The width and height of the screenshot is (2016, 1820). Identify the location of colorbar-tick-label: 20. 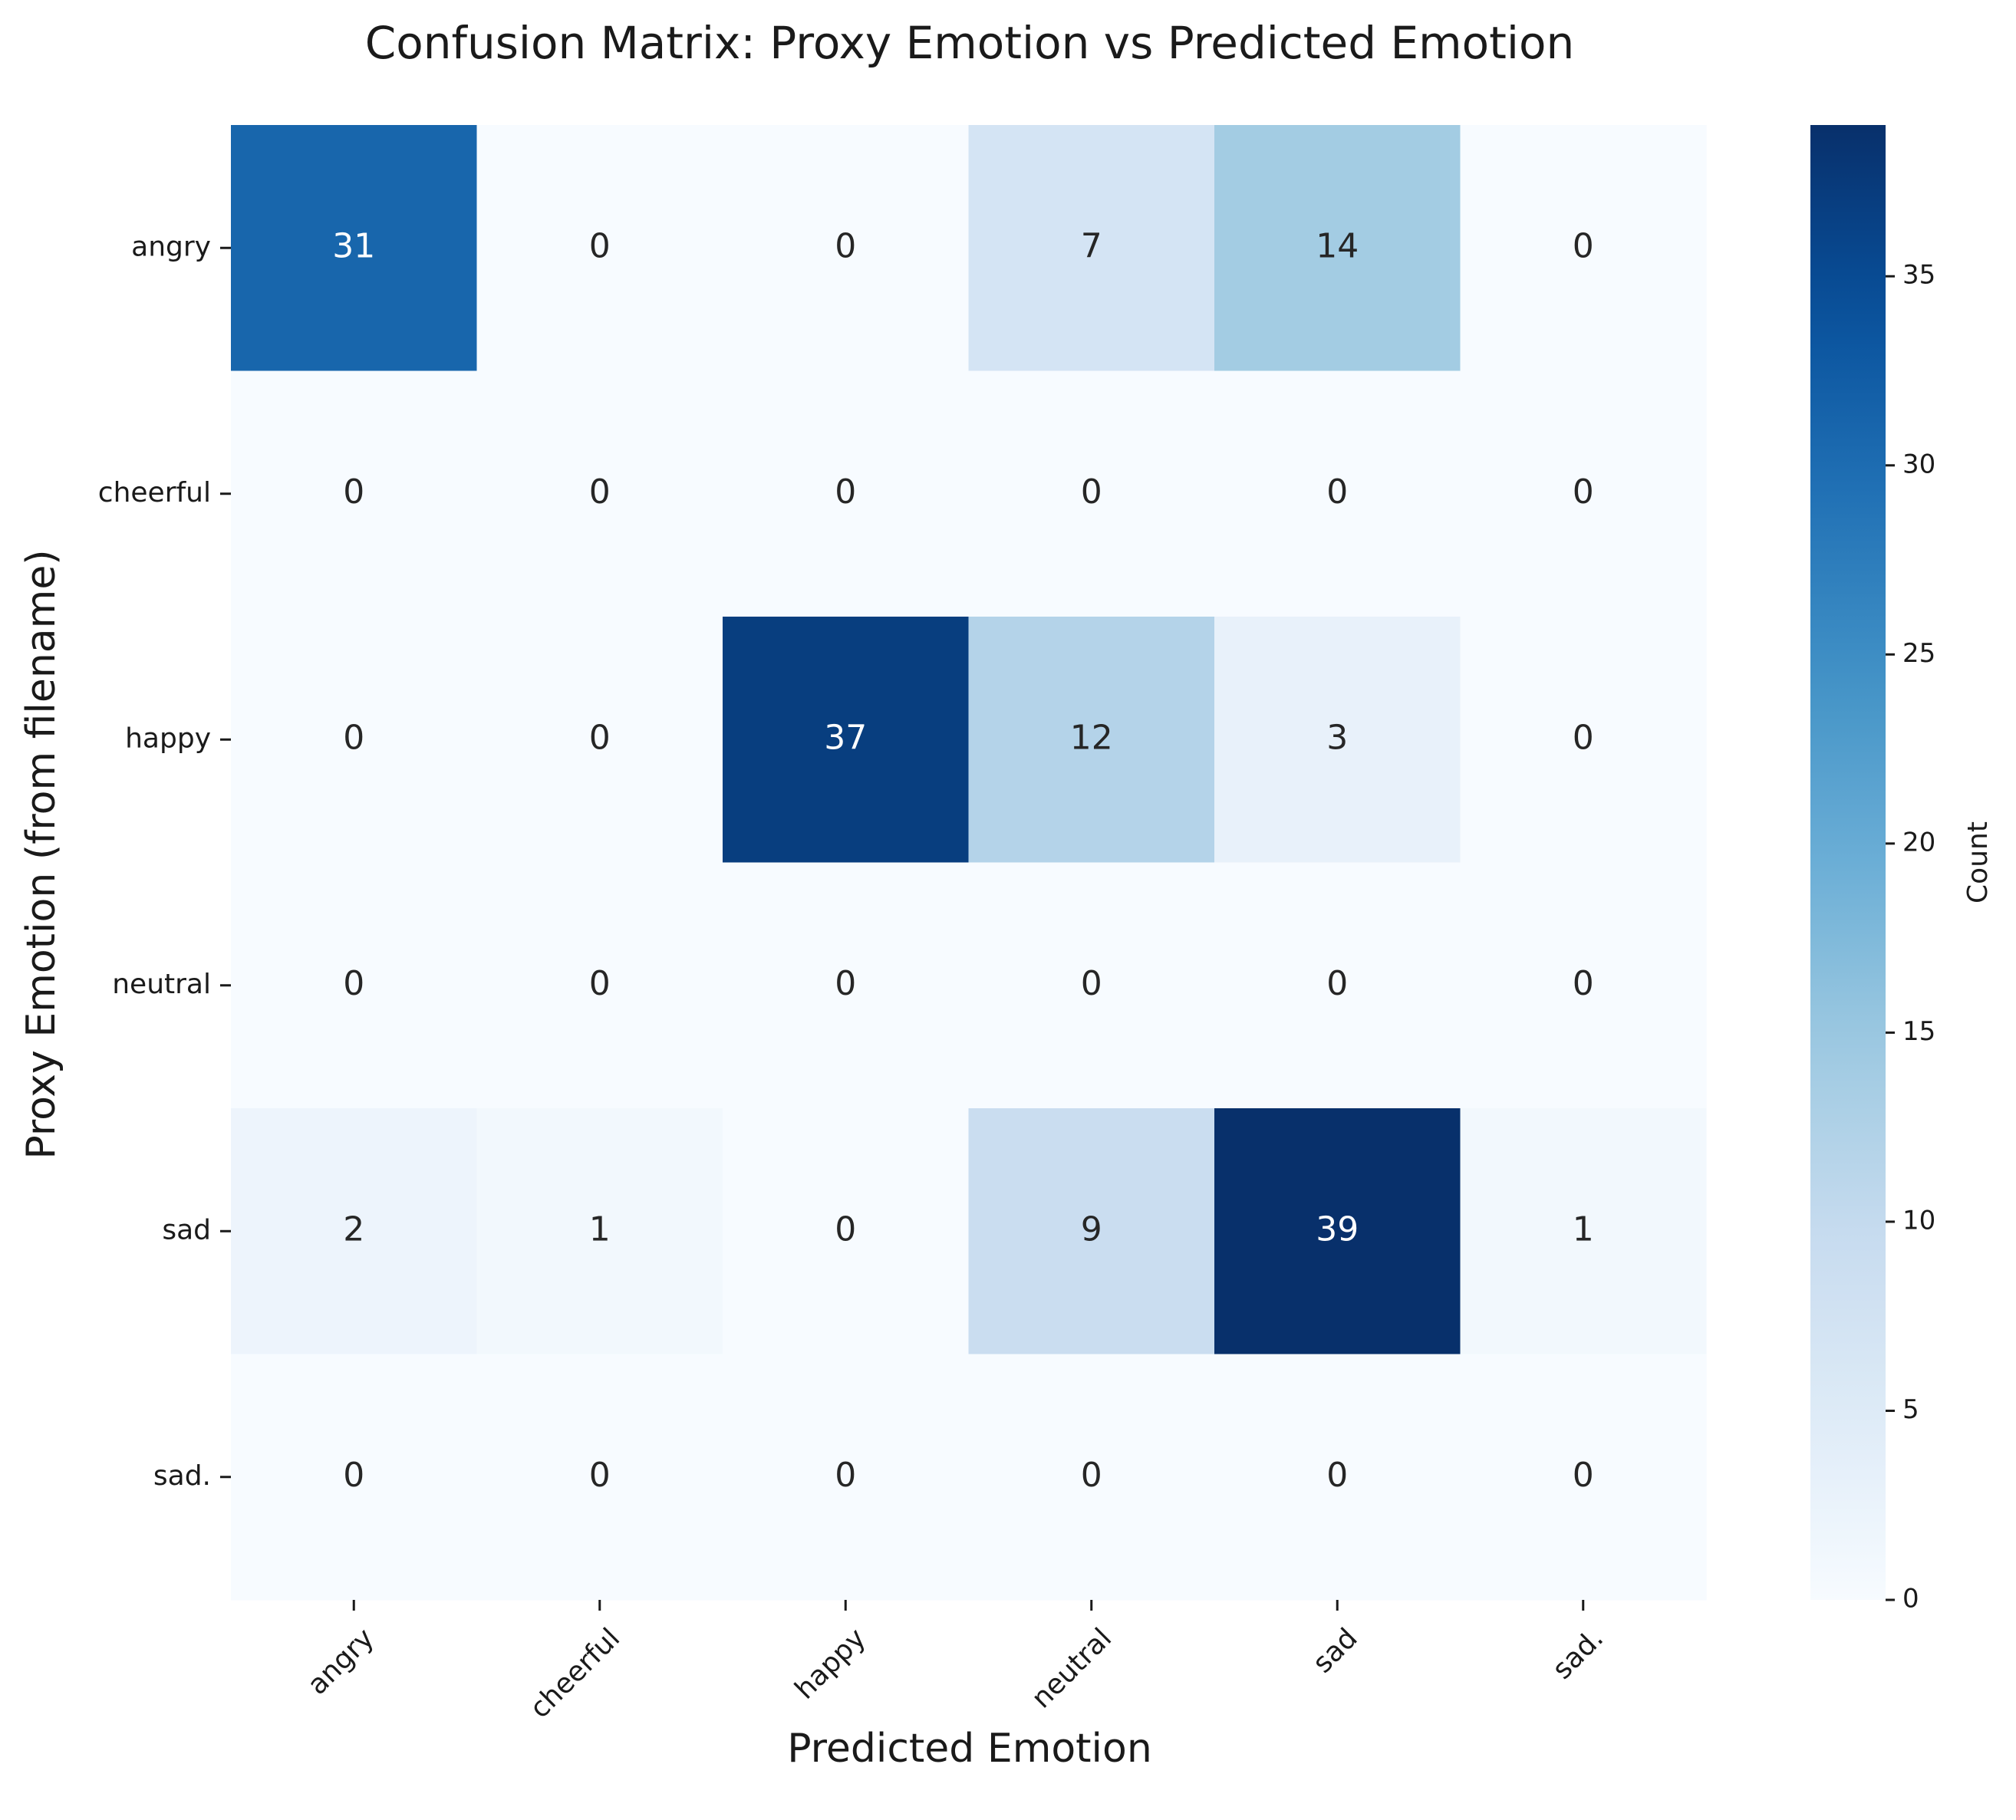
(1918, 842).